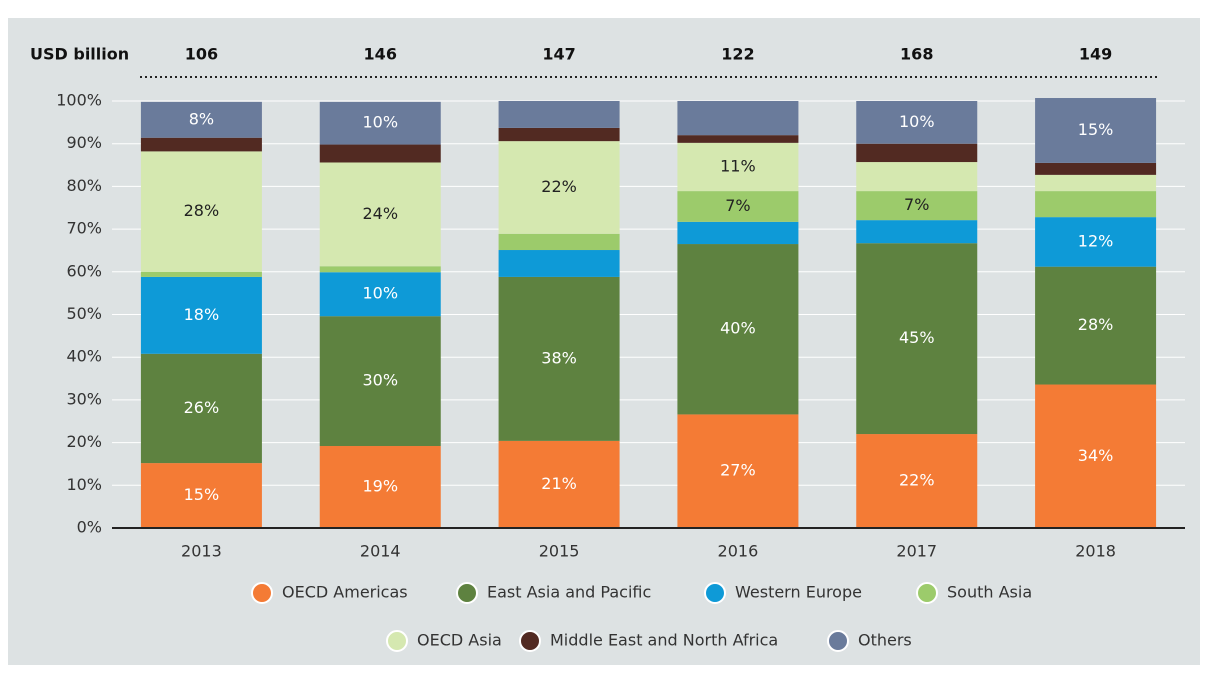 This screenshot has width=1209, height=673. I want to click on total-label: 106, so click(201, 54).